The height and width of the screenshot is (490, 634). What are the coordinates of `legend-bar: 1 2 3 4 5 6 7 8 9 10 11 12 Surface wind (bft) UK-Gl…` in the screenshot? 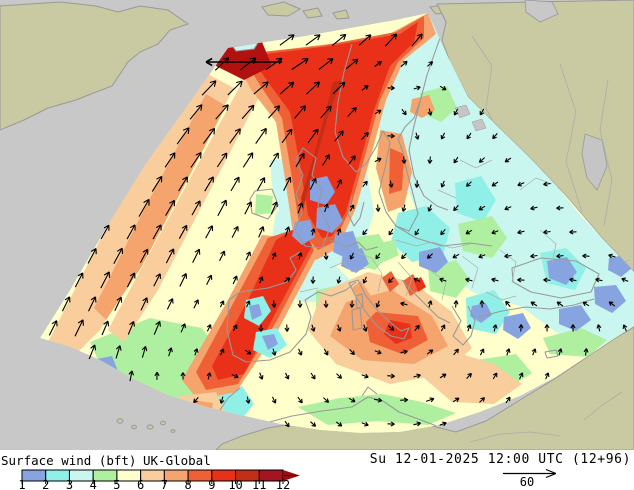 It's located at (317, 470).